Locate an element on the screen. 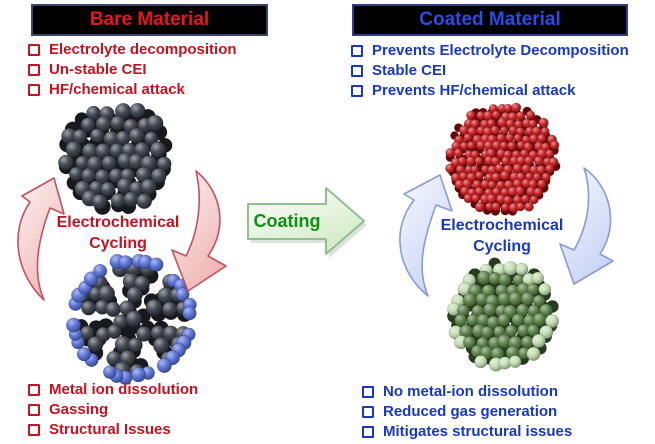 The height and width of the screenshot is (444, 655). bullet-item: Metal ion dissolution is located at coordinates (113, 389).